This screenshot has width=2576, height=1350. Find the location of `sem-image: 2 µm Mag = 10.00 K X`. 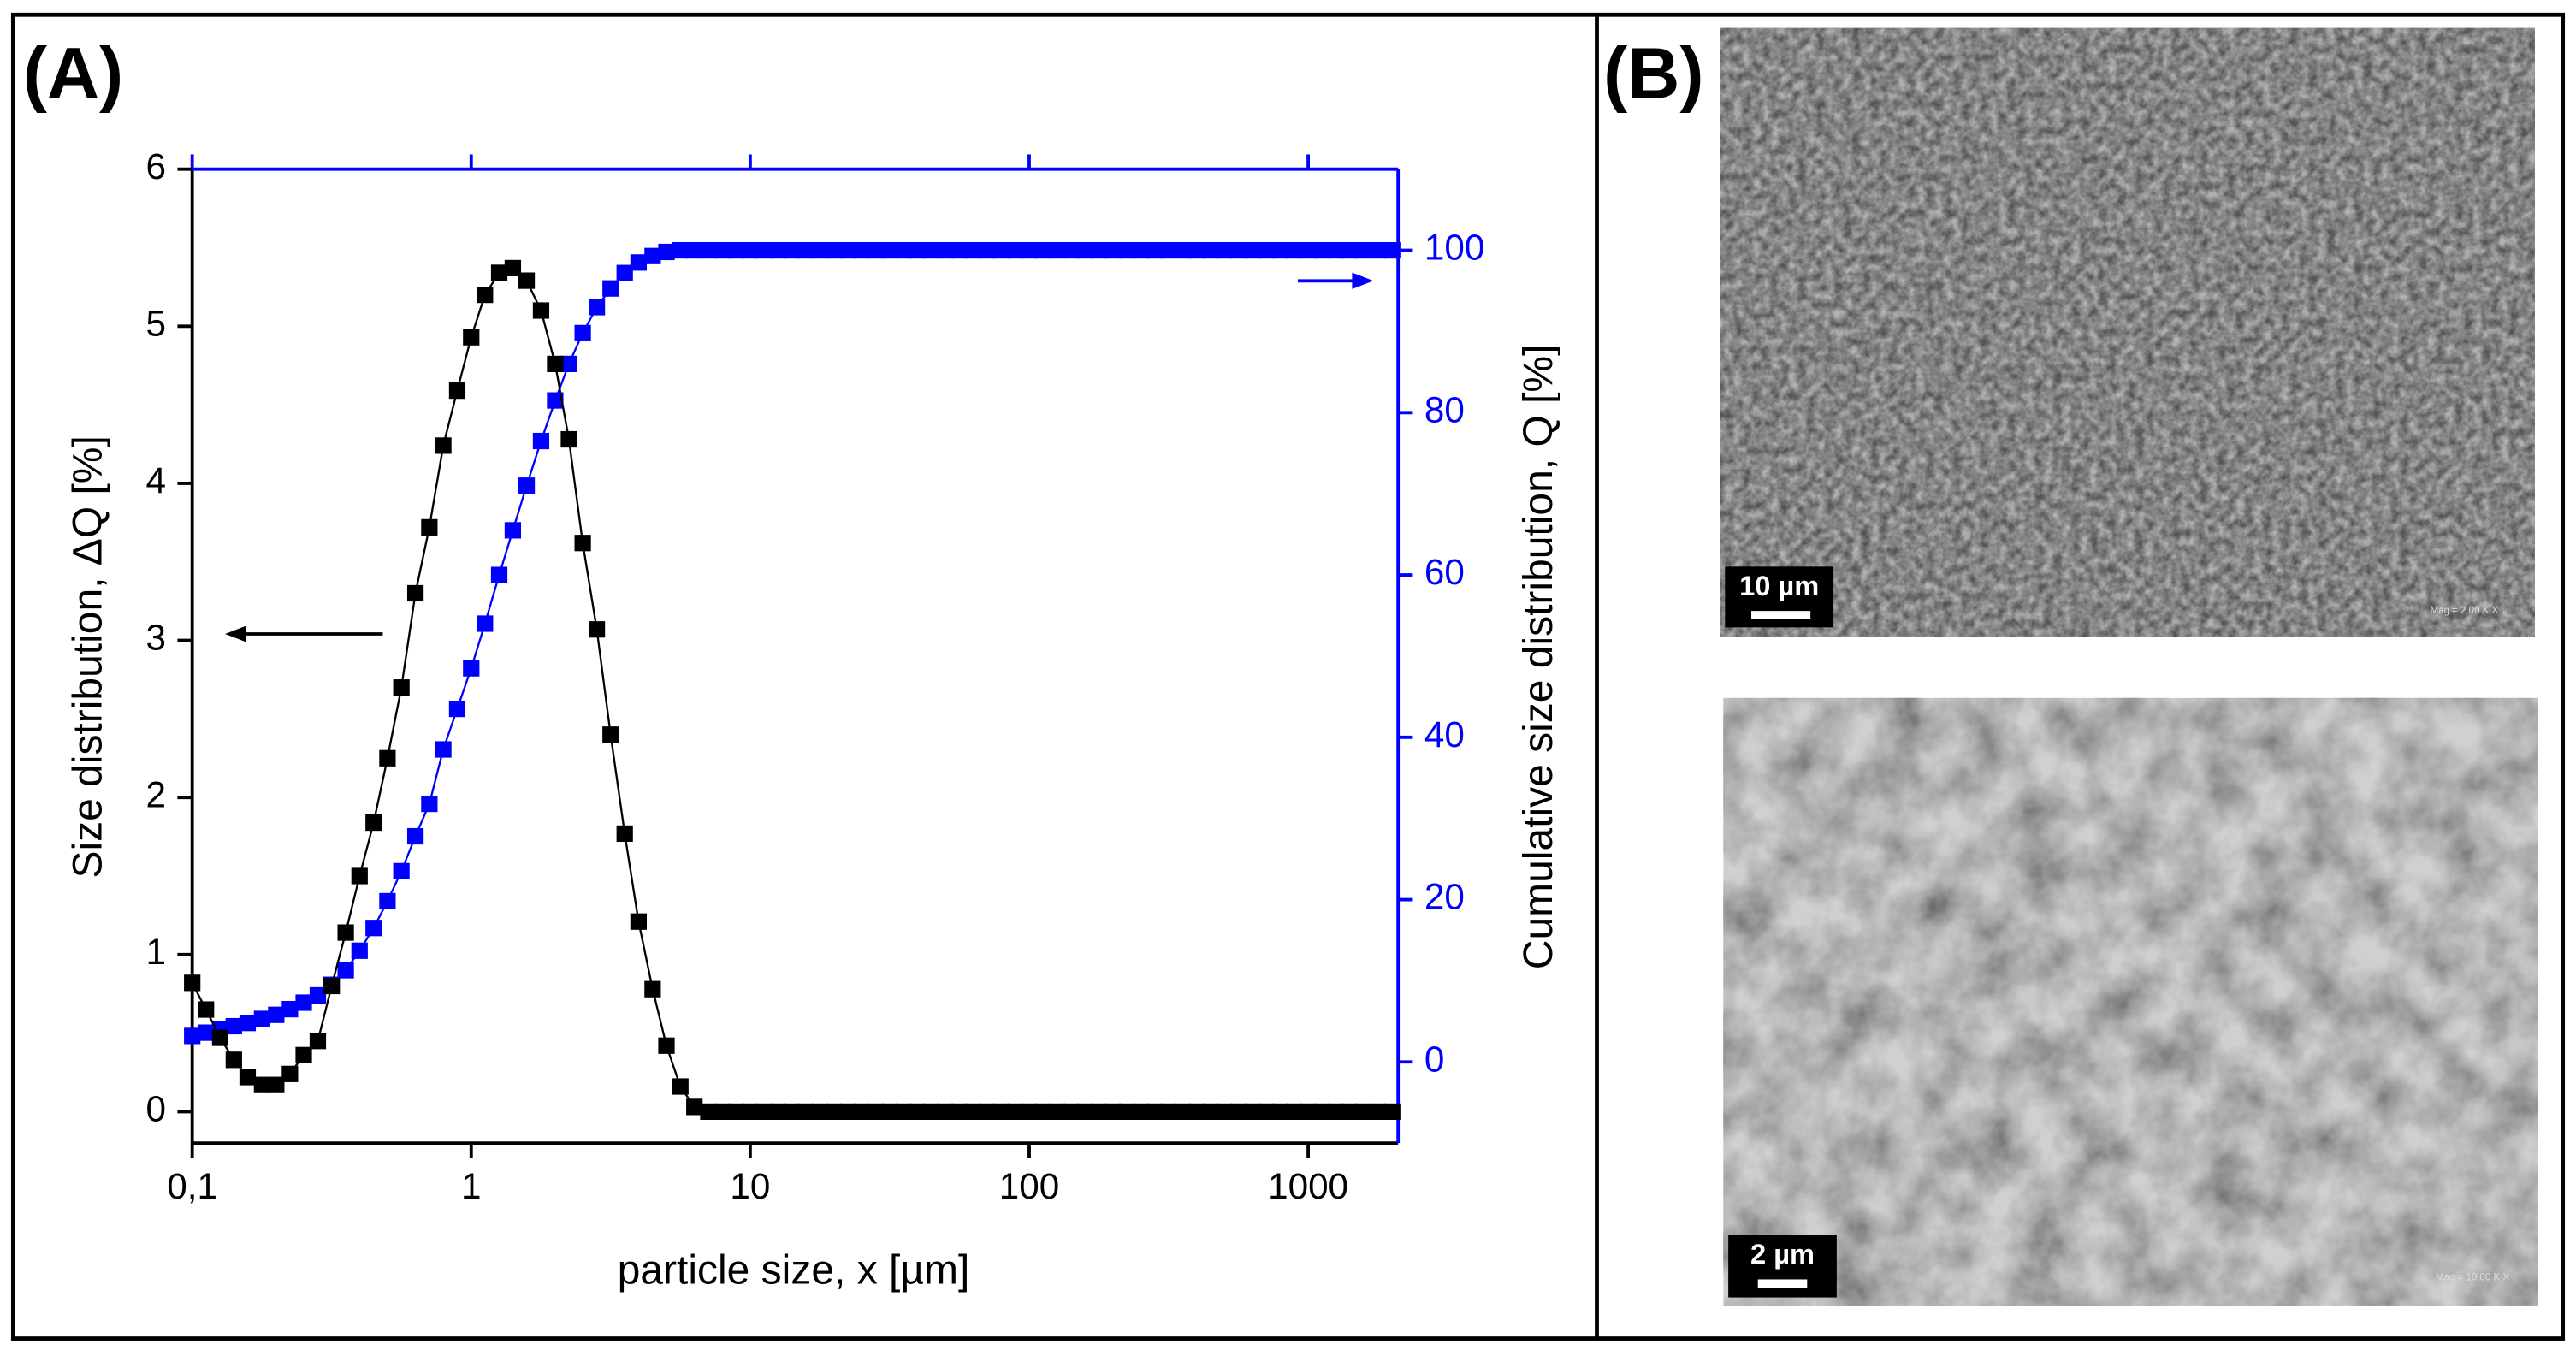

sem-image: 2 µm Mag = 10.00 K X is located at coordinates (2130, 1001).